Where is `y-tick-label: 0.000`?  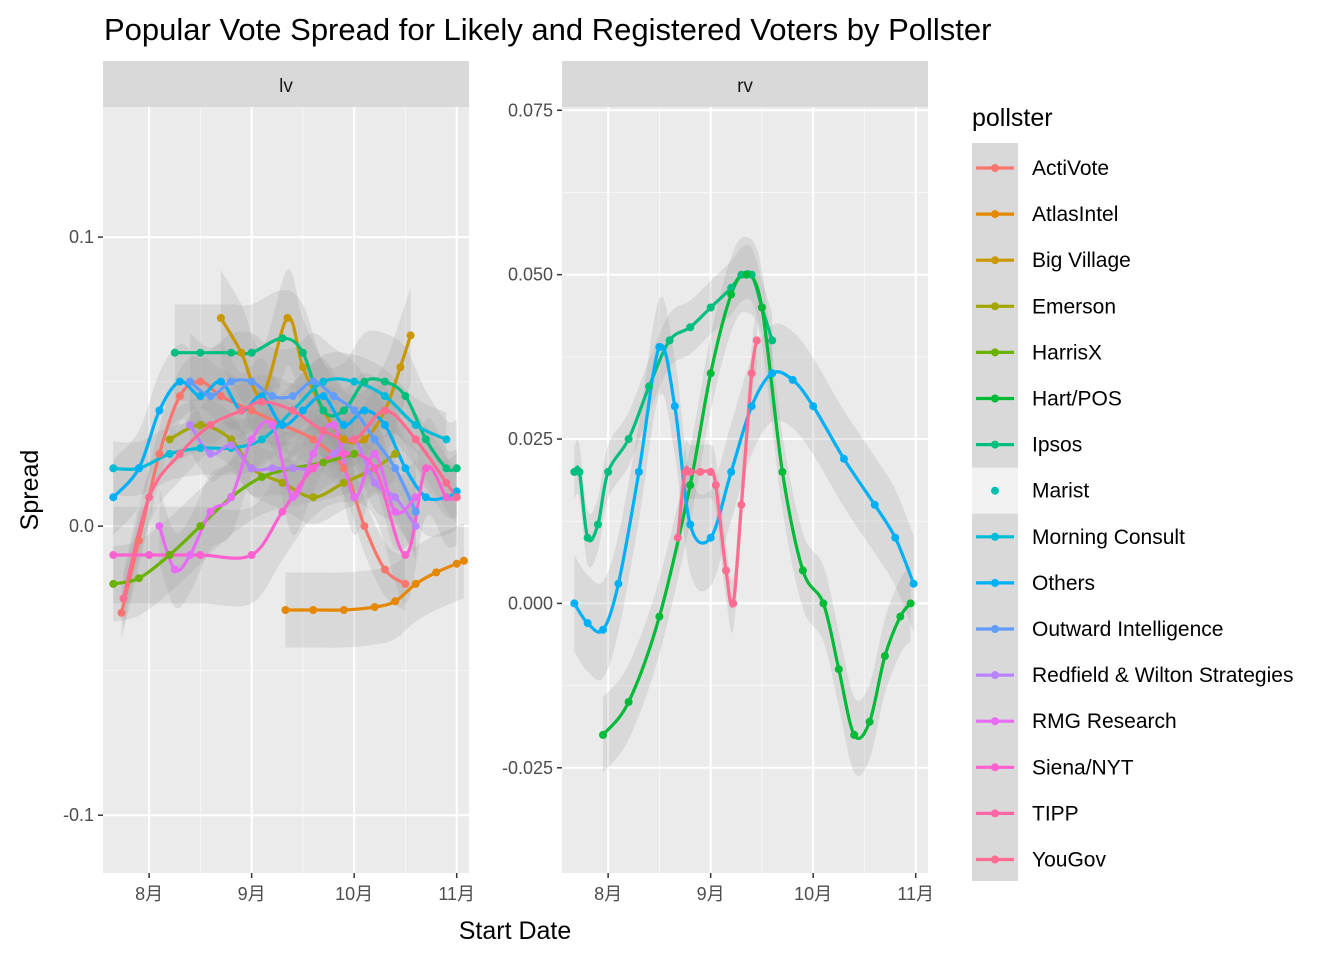
y-tick-label: 0.000 is located at coordinates (530, 603).